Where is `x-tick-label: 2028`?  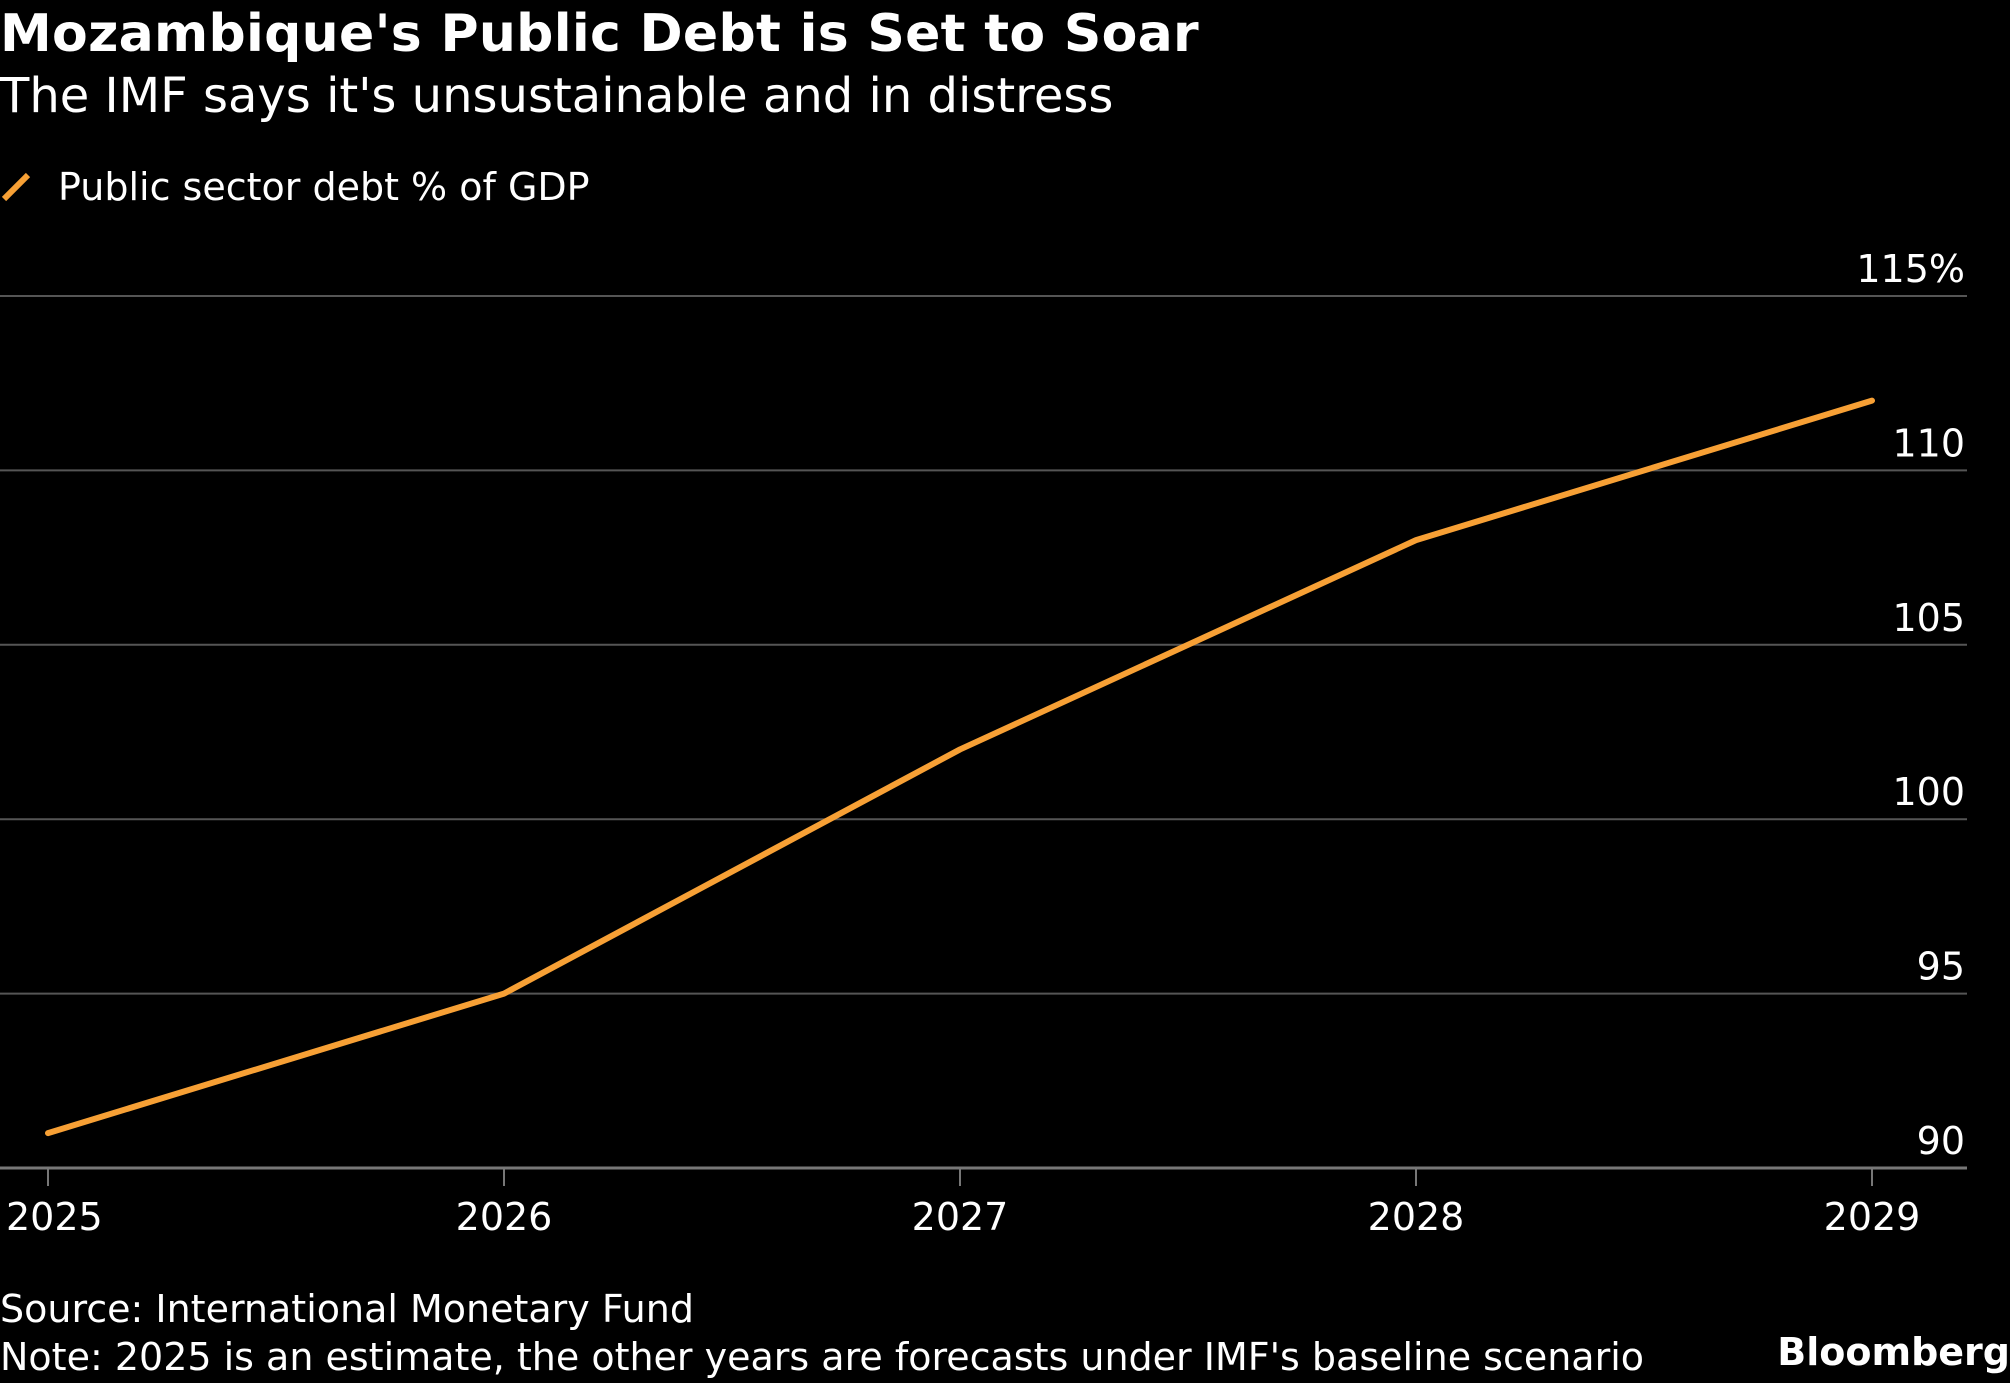 x-tick-label: 2028 is located at coordinates (1416, 1217).